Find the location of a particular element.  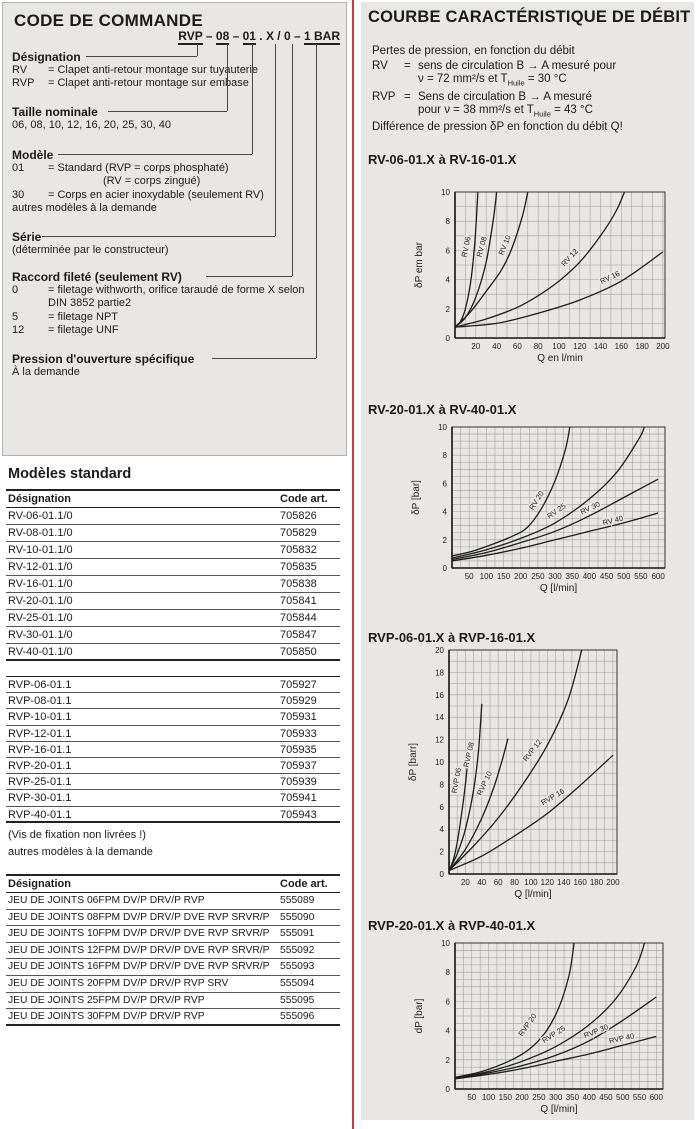

x-tick-label: 150 is located at coordinates (504, 576).